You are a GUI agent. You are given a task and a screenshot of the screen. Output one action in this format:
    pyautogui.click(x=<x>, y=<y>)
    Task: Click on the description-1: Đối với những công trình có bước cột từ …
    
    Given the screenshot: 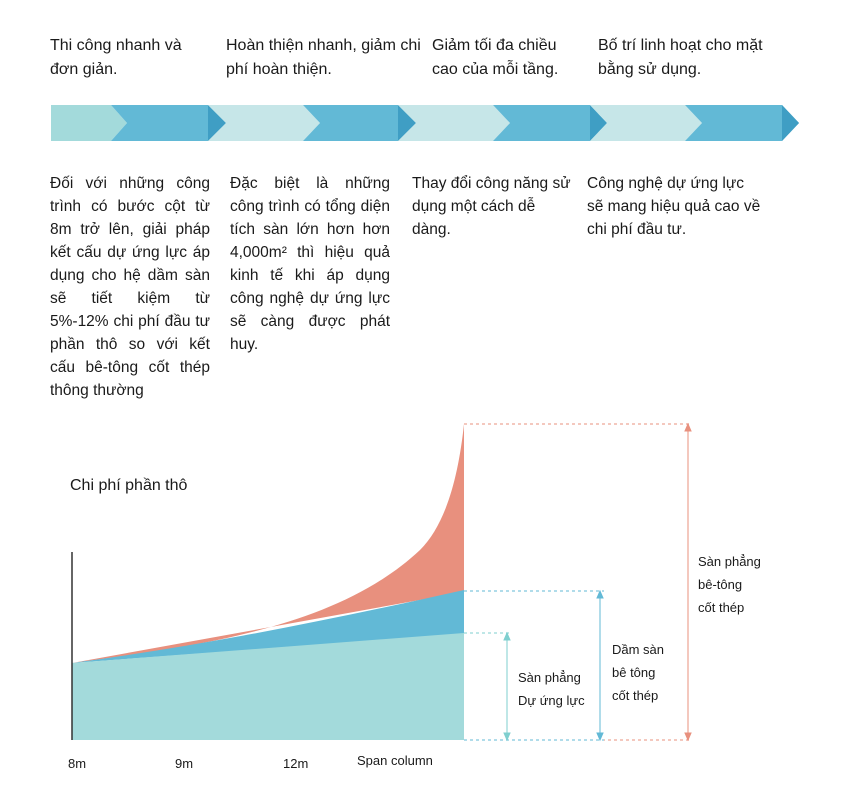 What is the action you would take?
    pyautogui.click(x=130, y=287)
    